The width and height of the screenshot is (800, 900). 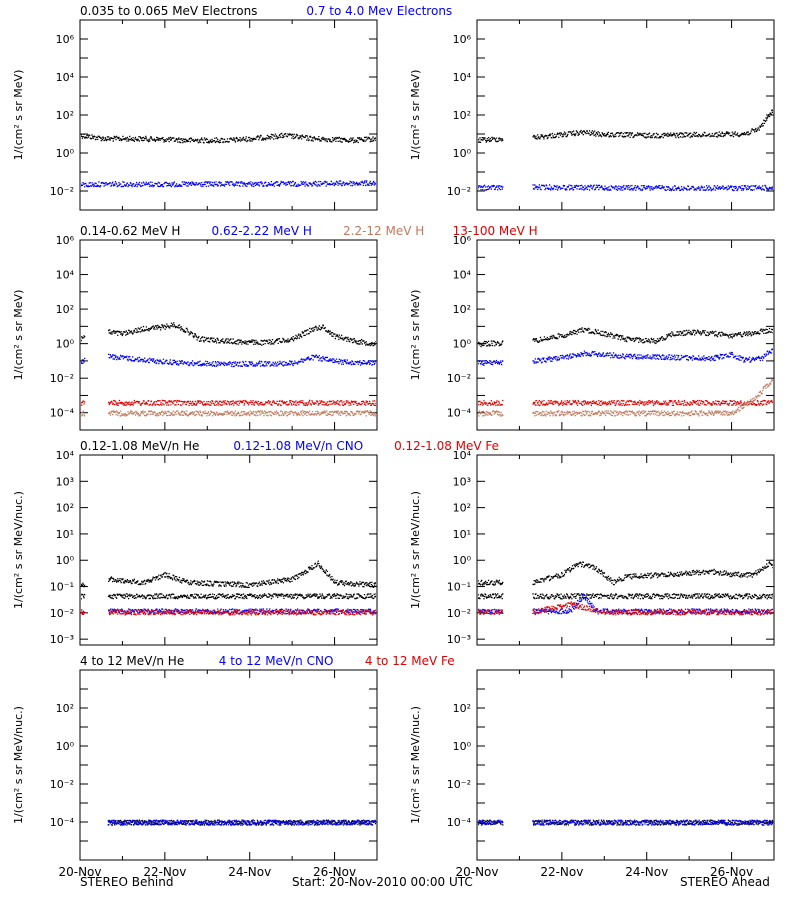 What do you see at coordinates (195, 115) in the screenshot?
I see `panel-behind: 1/(cm² s sr MeV) 10⁻² 10⁰ 10² 10⁴ 10⁶` at bounding box center [195, 115].